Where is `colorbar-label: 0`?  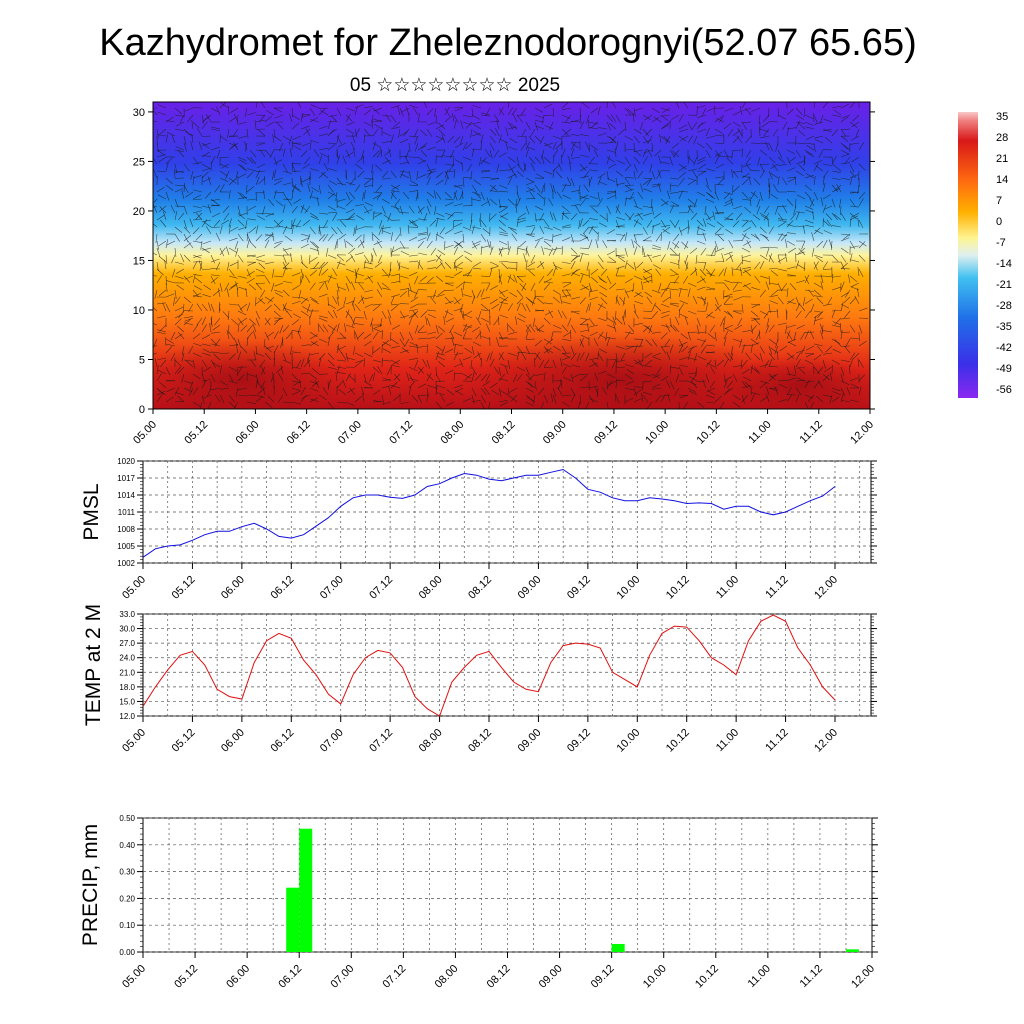 colorbar-label: 0 is located at coordinates (999, 222).